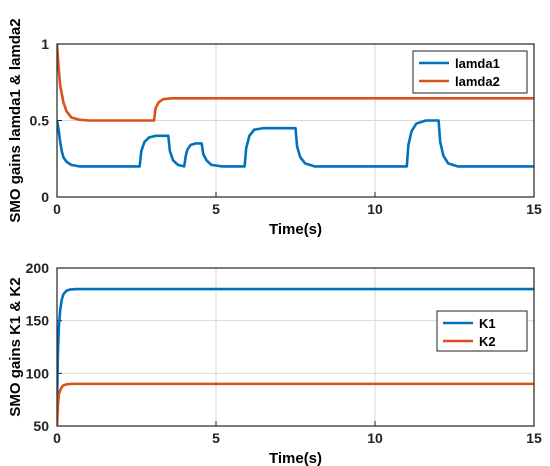 This screenshot has width=550, height=466. Describe the element at coordinates (295, 143) in the screenshot. I see `series-line-lamda1` at that location.